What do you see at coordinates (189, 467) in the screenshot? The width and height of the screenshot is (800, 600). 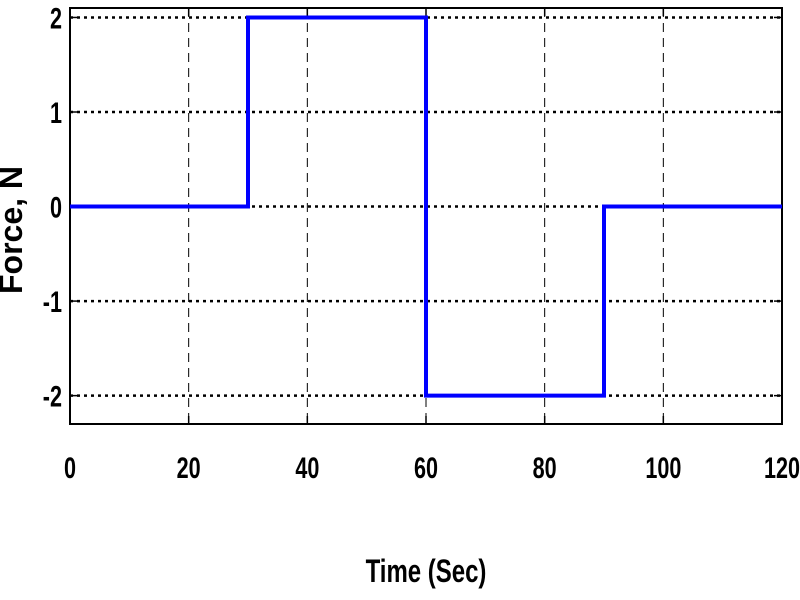 I see `x-tick-label: 20` at bounding box center [189, 467].